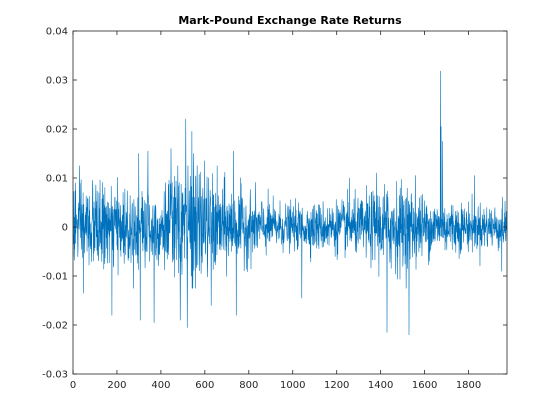  I want to click on x-tick-label: 1400, so click(380, 385).